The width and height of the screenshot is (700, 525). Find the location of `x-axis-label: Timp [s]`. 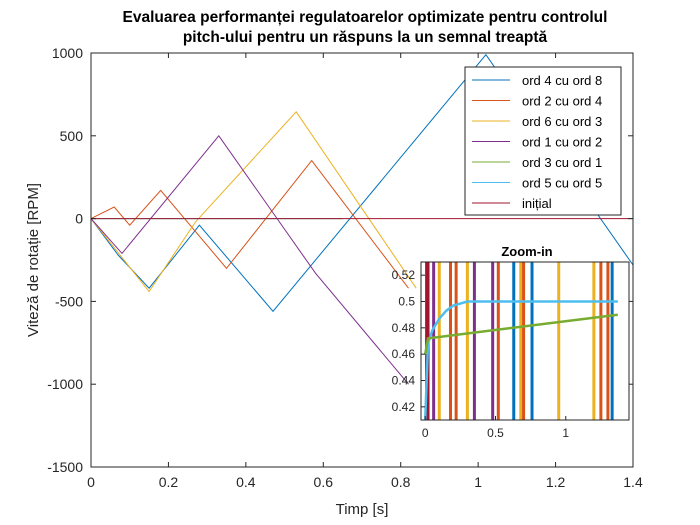

x-axis-label: Timp [s] is located at coordinates (362, 509).